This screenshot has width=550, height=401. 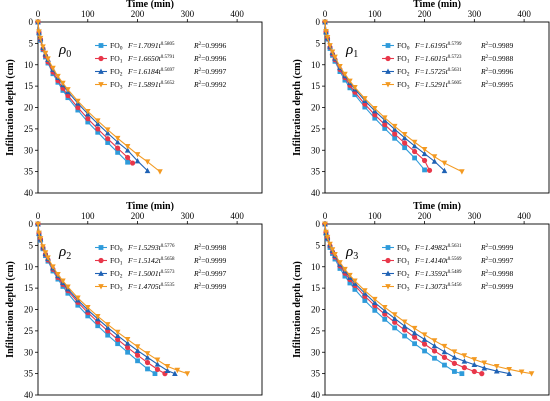 What do you see at coordinates (168, 246) in the screenshot?
I see `legend-exponent: 0.5776` at bounding box center [168, 246].